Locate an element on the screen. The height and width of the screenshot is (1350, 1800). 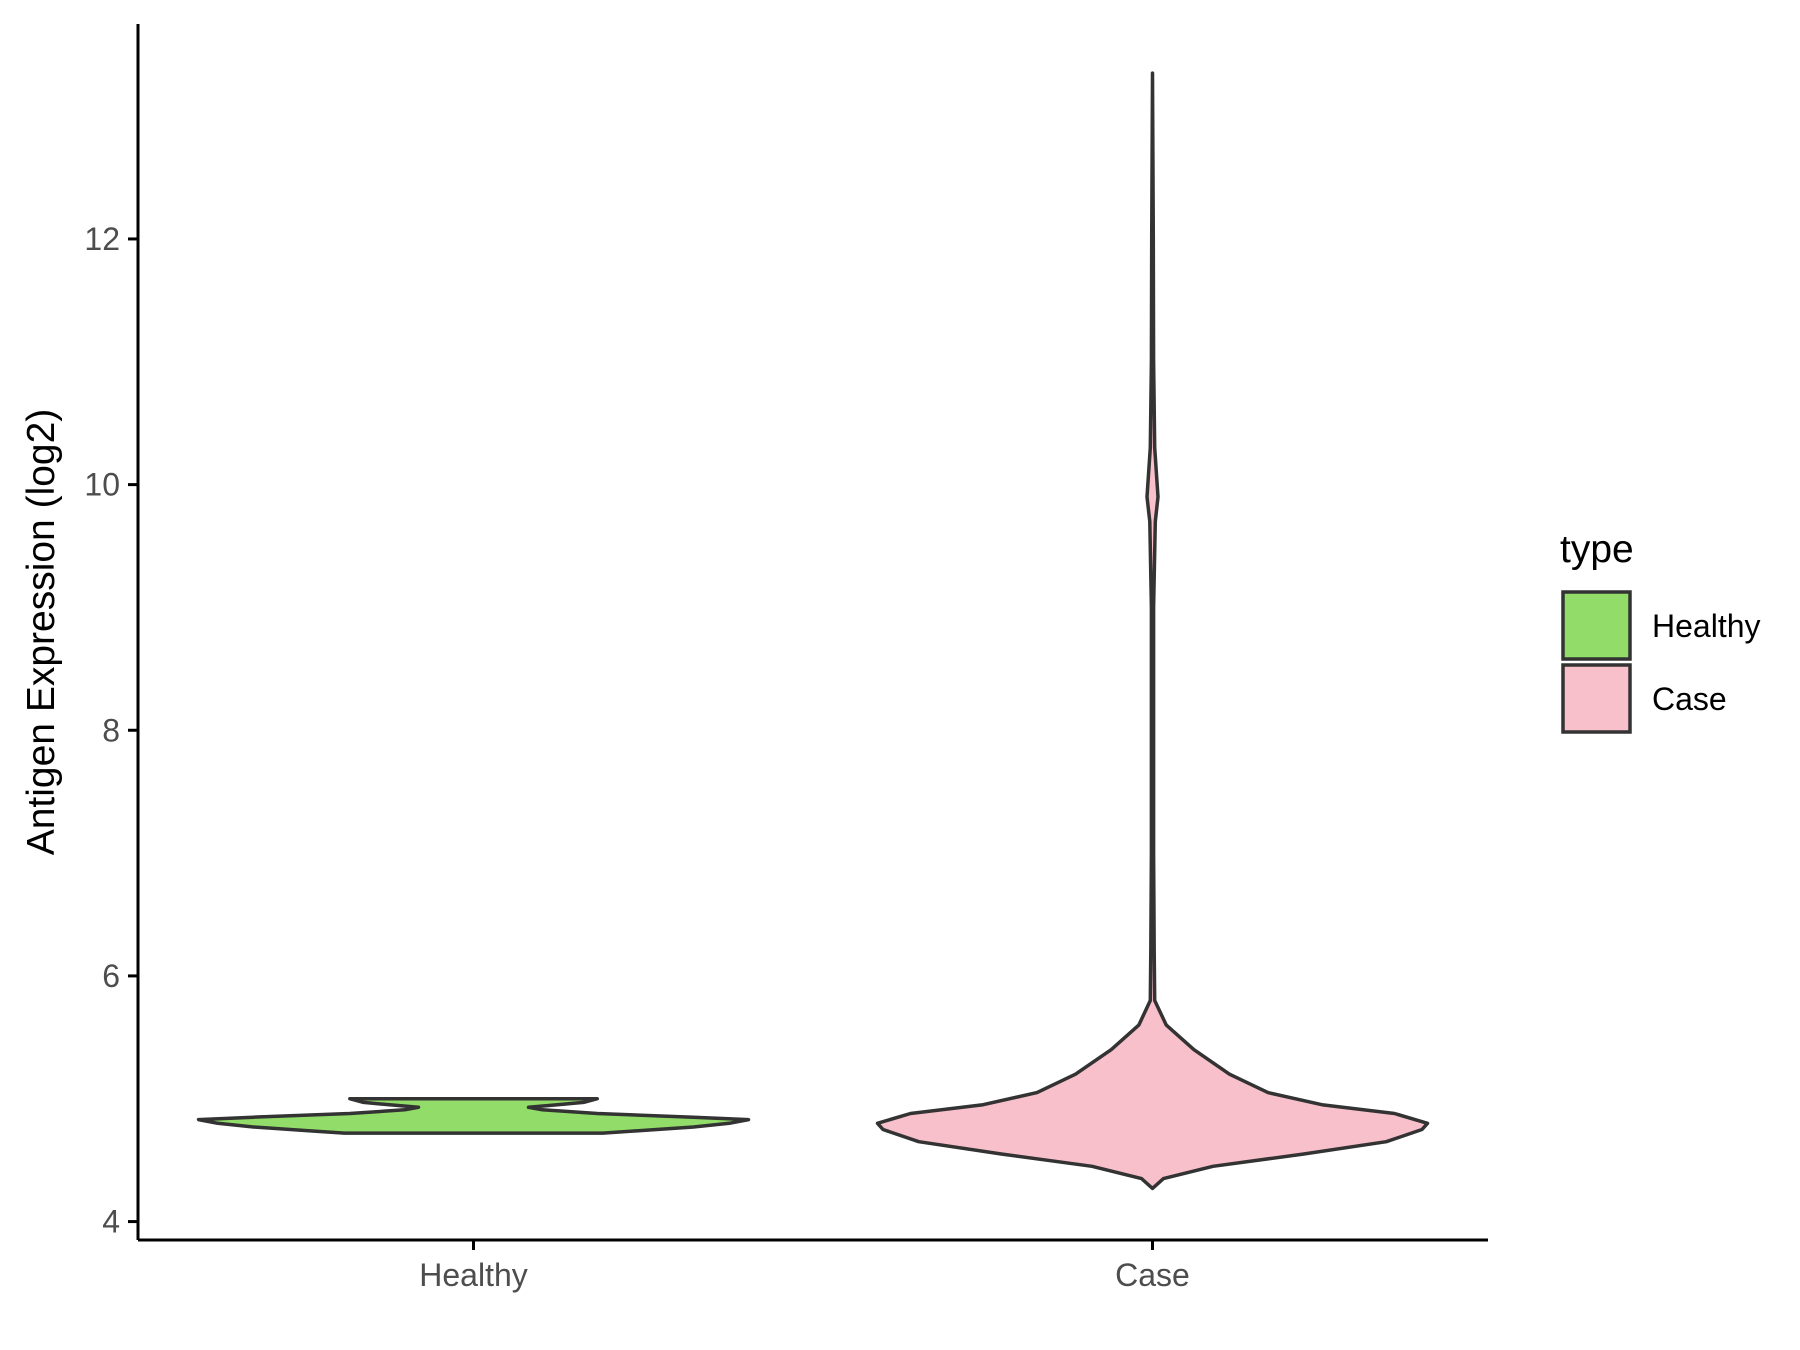
legend-swatch-case is located at coordinates (1596, 698).